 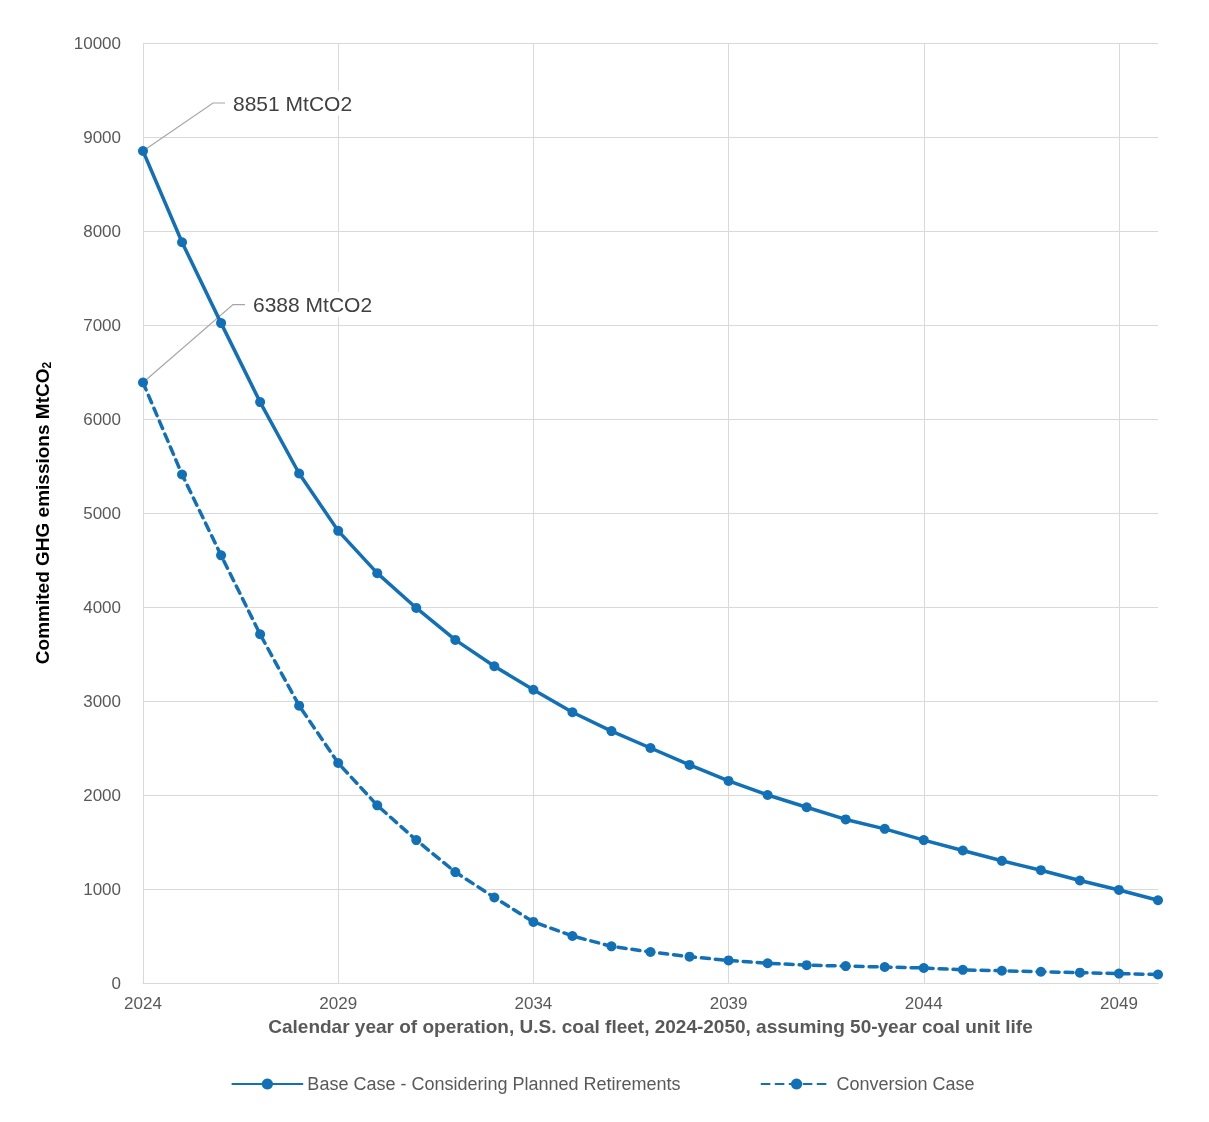 What do you see at coordinates (293, 103) in the screenshot?
I see `annotation: 8851 MtCO2` at bounding box center [293, 103].